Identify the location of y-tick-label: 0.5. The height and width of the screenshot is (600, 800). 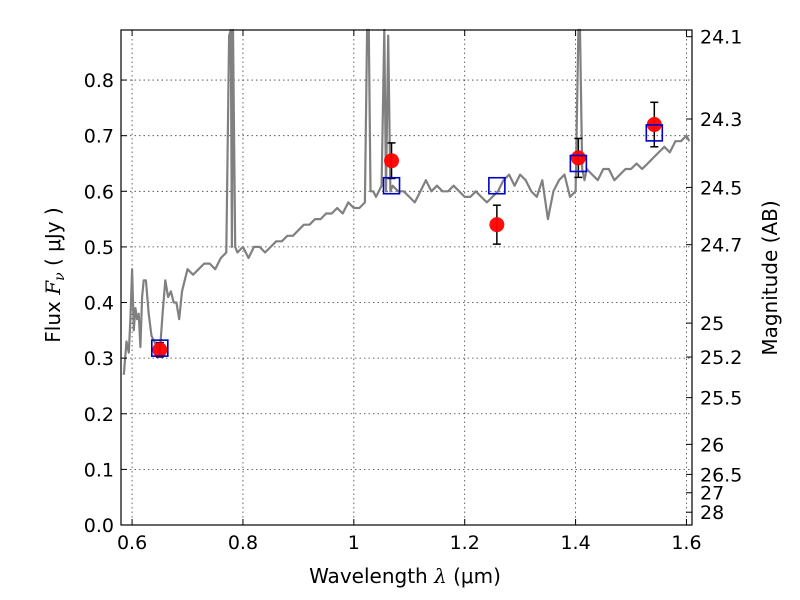
(99, 248).